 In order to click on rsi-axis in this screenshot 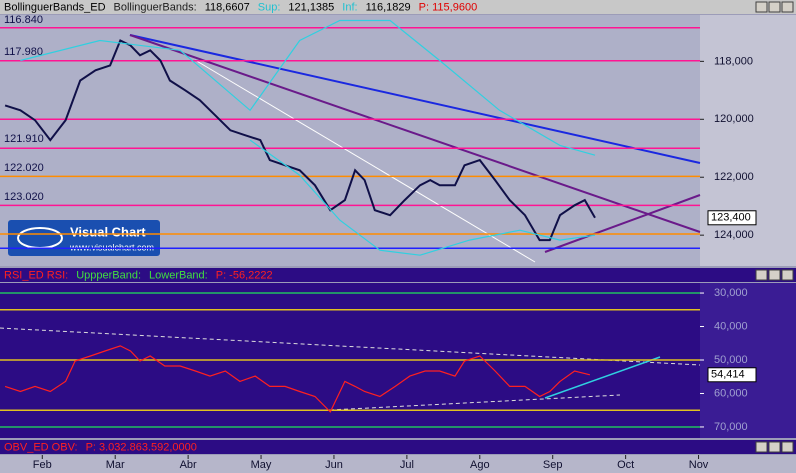, I will do `click(748, 360)`.